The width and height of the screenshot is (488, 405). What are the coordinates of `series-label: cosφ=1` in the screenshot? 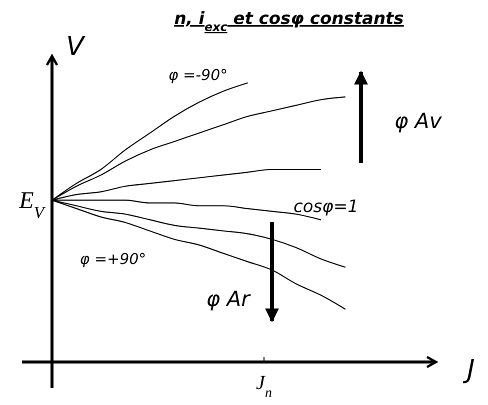 It's located at (326, 207).